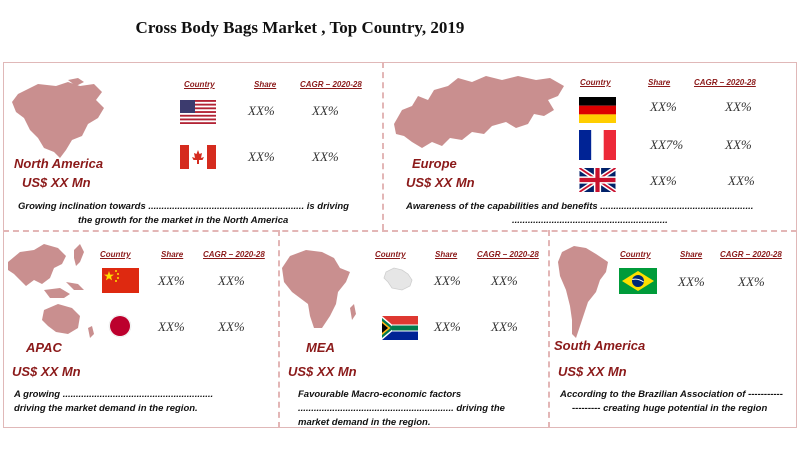 The image size is (800, 450). Describe the element at coordinates (751, 254) in the screenshot. I see `sa-cagr-header: CAGR – 2020-28` at that location.